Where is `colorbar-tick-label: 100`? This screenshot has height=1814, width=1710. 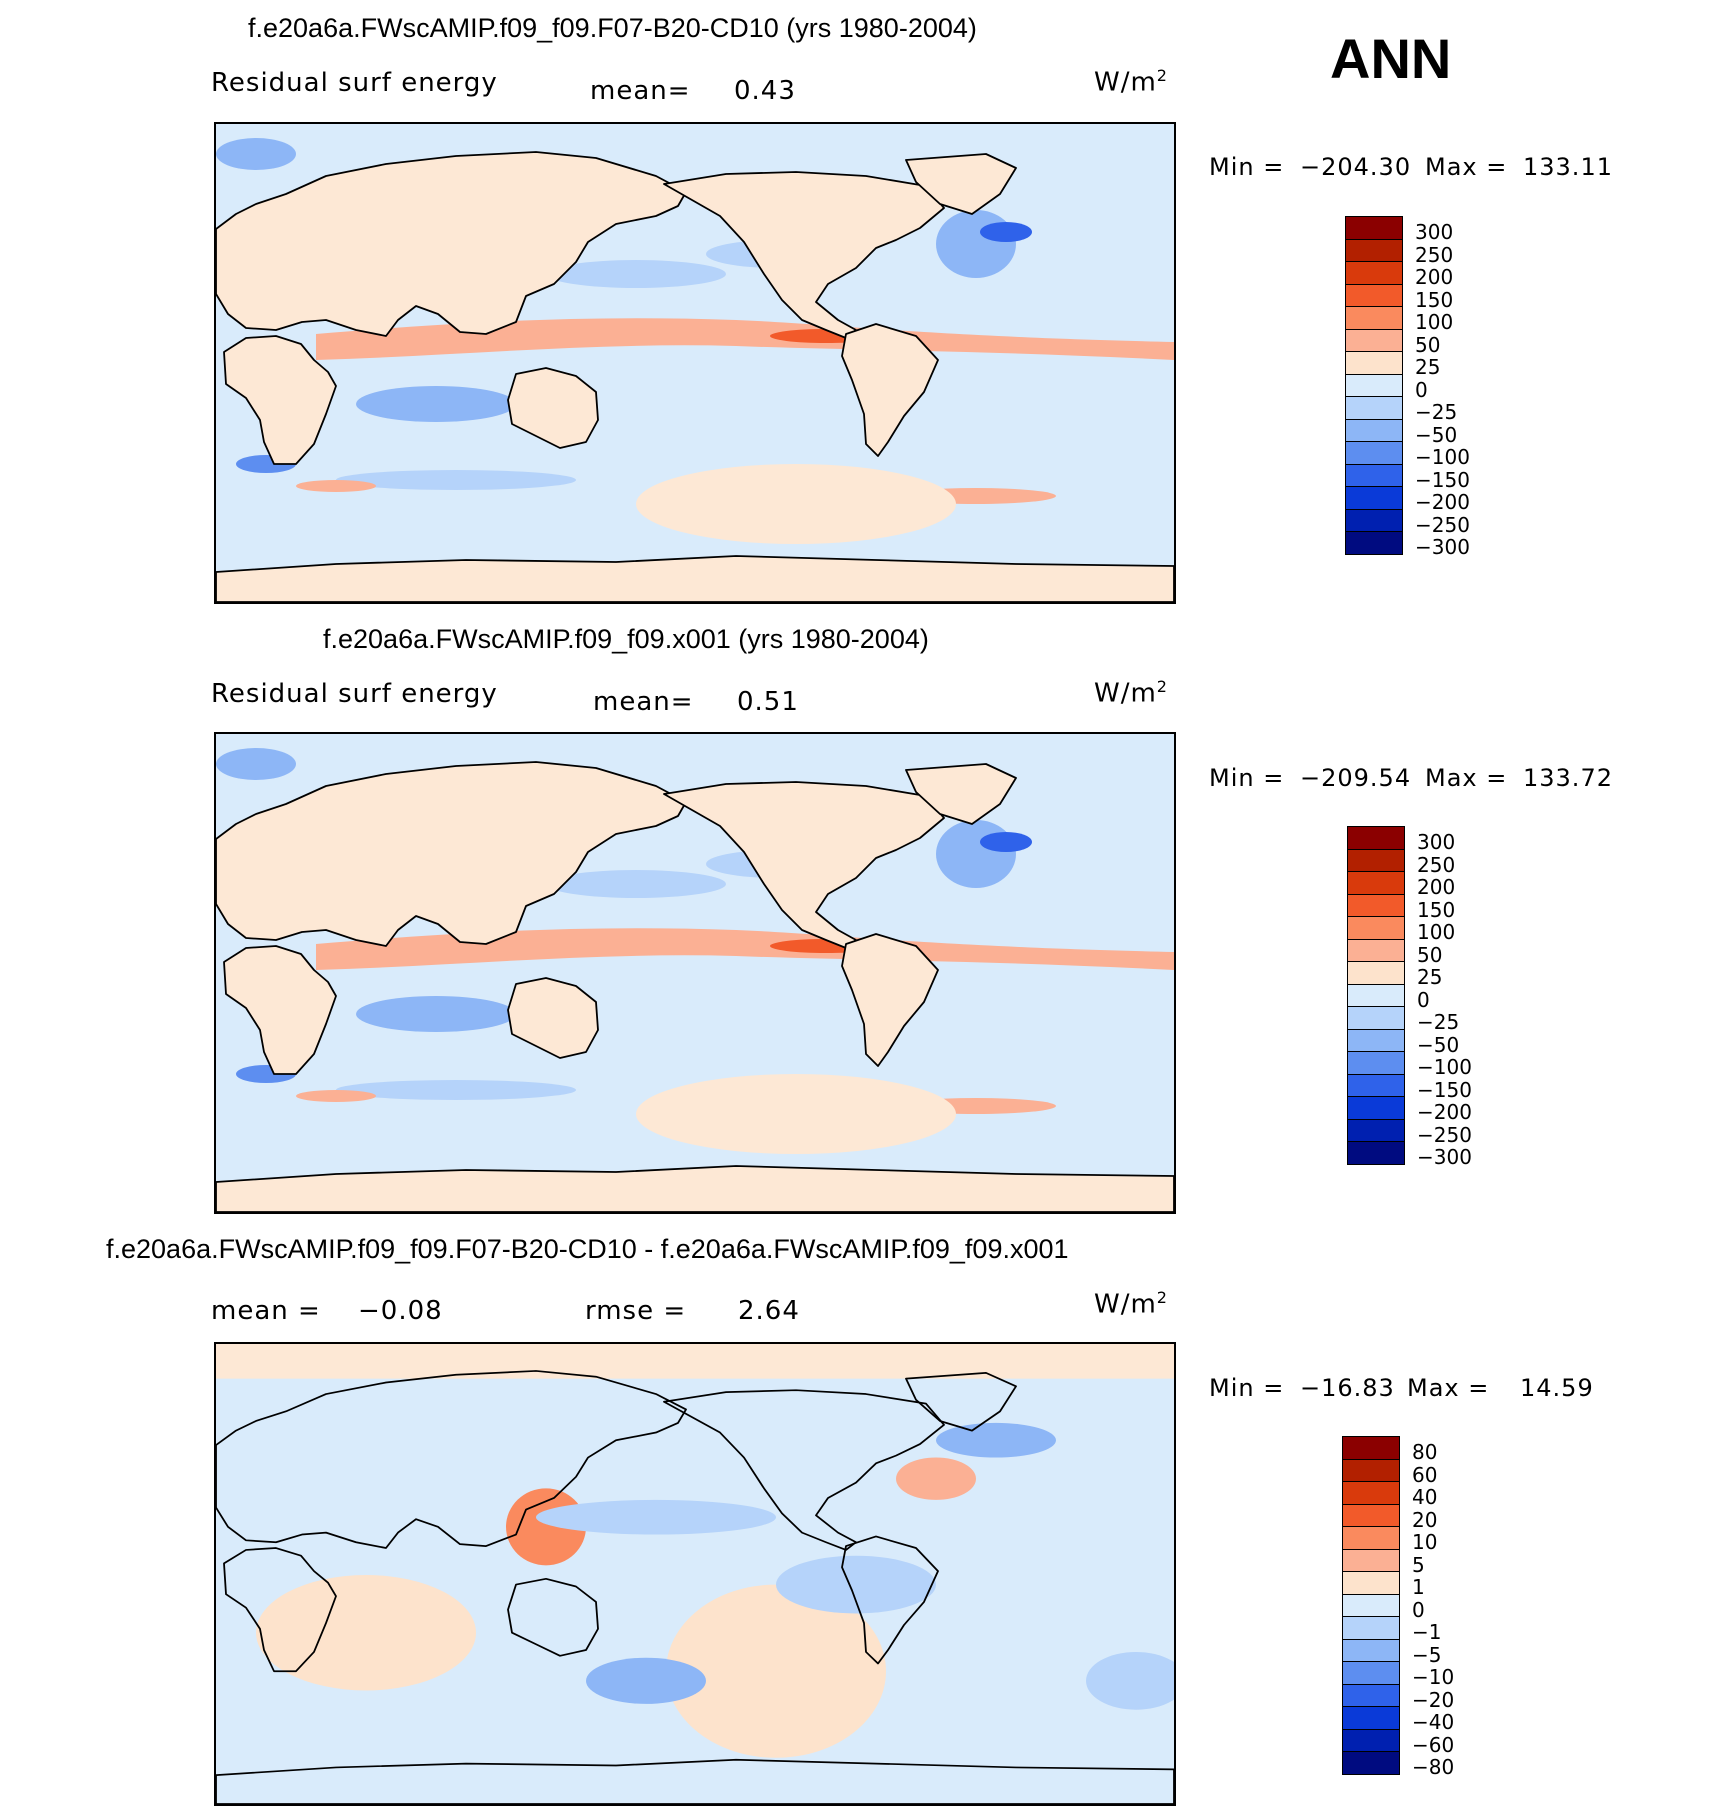
colorbar-tick-label: 100 is located at coordinates (1434, 322).